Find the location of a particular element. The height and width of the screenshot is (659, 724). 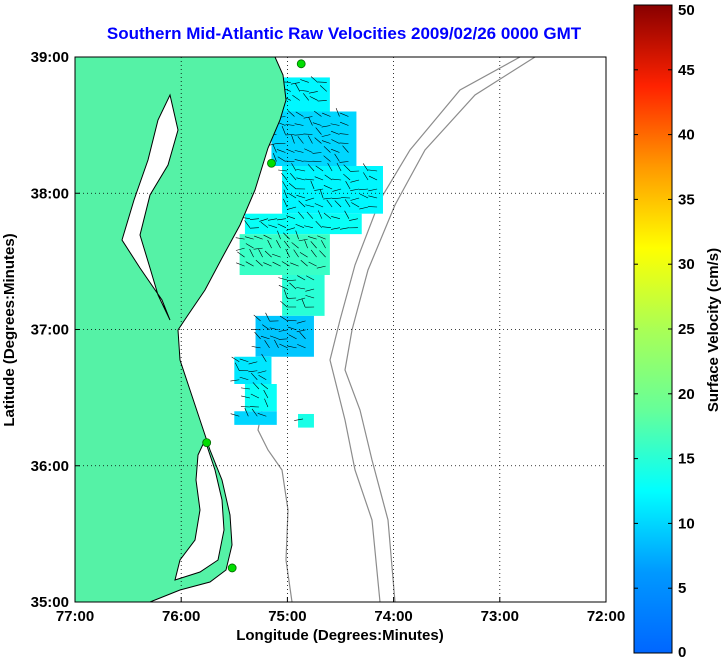

colorbar-tick-label: 20 is located at coordinates (686, 394).